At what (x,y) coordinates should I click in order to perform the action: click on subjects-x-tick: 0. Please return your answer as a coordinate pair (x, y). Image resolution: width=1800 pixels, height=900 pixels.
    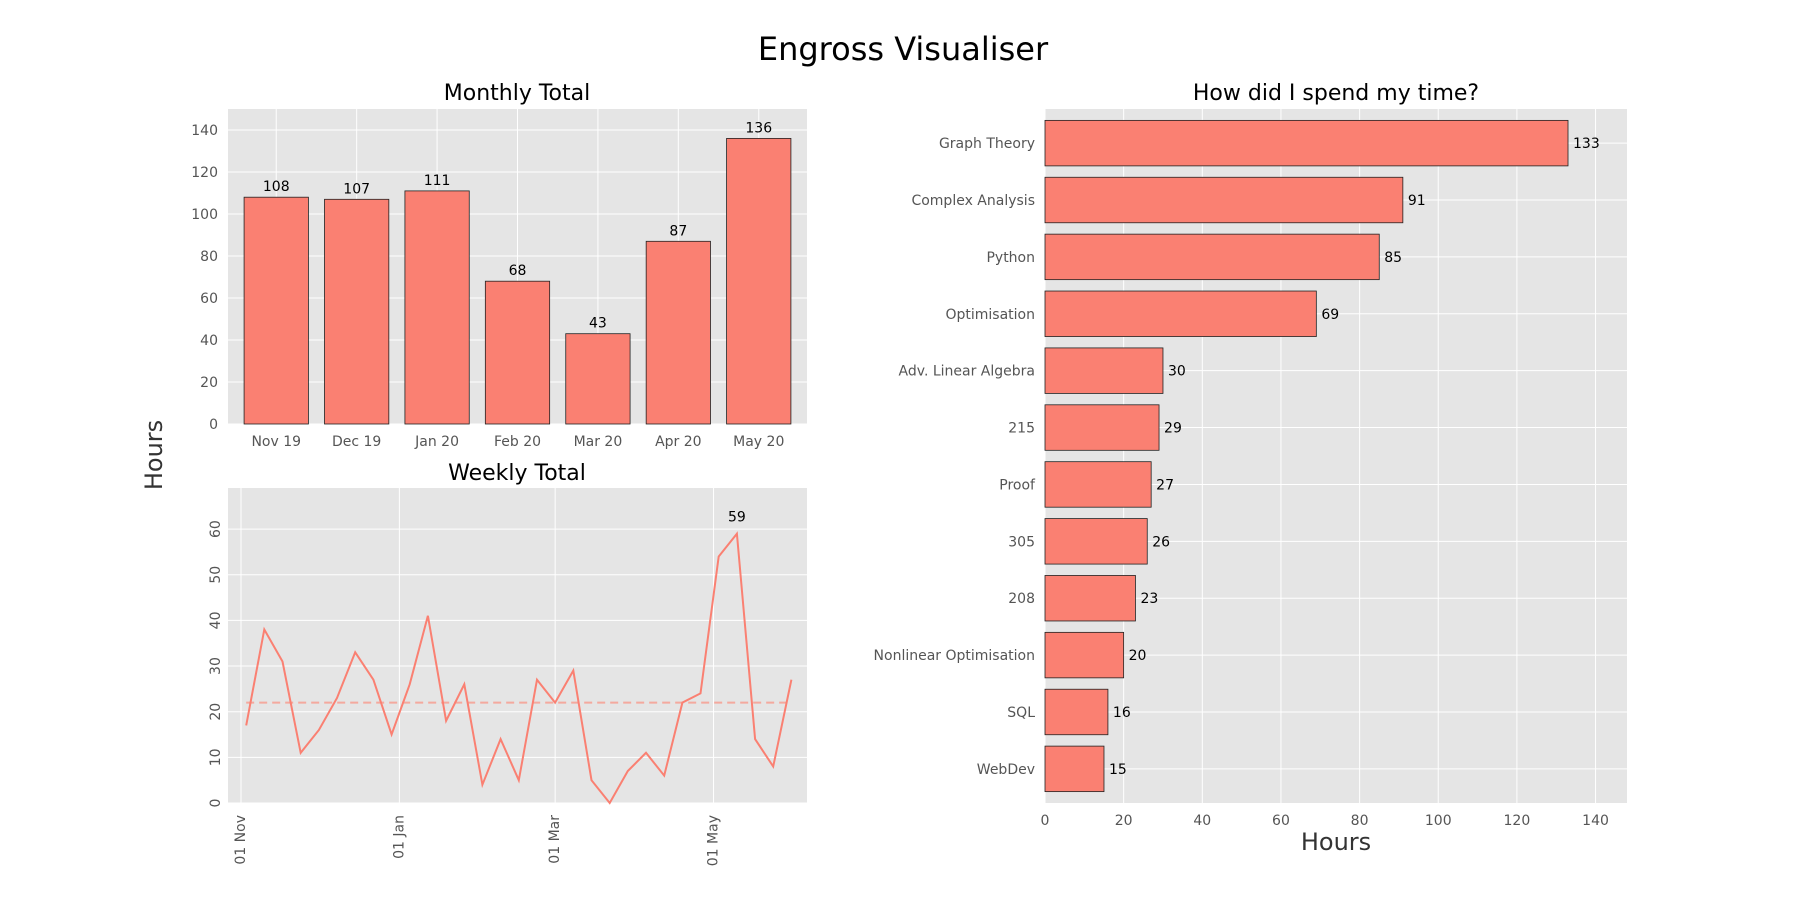
    Looking at the image, I should click on (1045, 821).